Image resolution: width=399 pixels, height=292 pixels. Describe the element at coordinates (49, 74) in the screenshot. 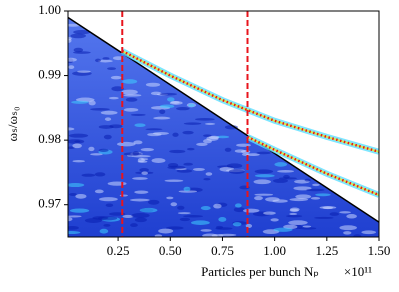

I see `y-tick-label: 0.99` at that location.